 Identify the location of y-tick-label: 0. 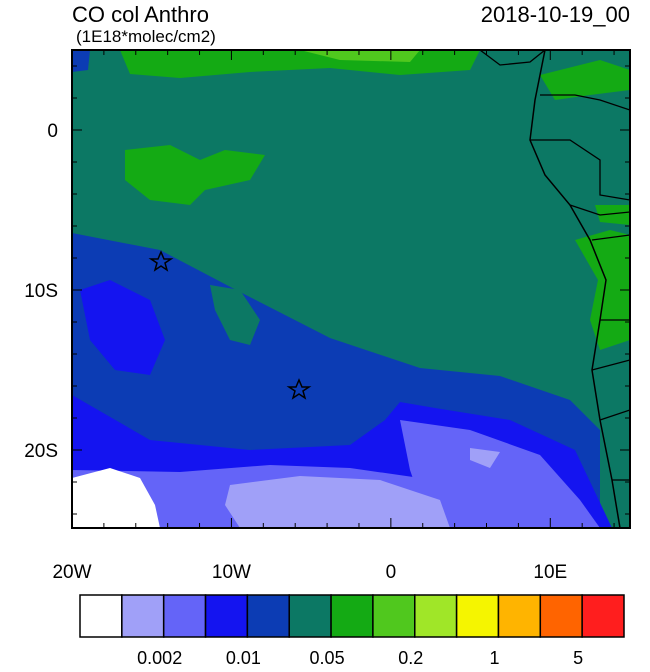
(52, 131).